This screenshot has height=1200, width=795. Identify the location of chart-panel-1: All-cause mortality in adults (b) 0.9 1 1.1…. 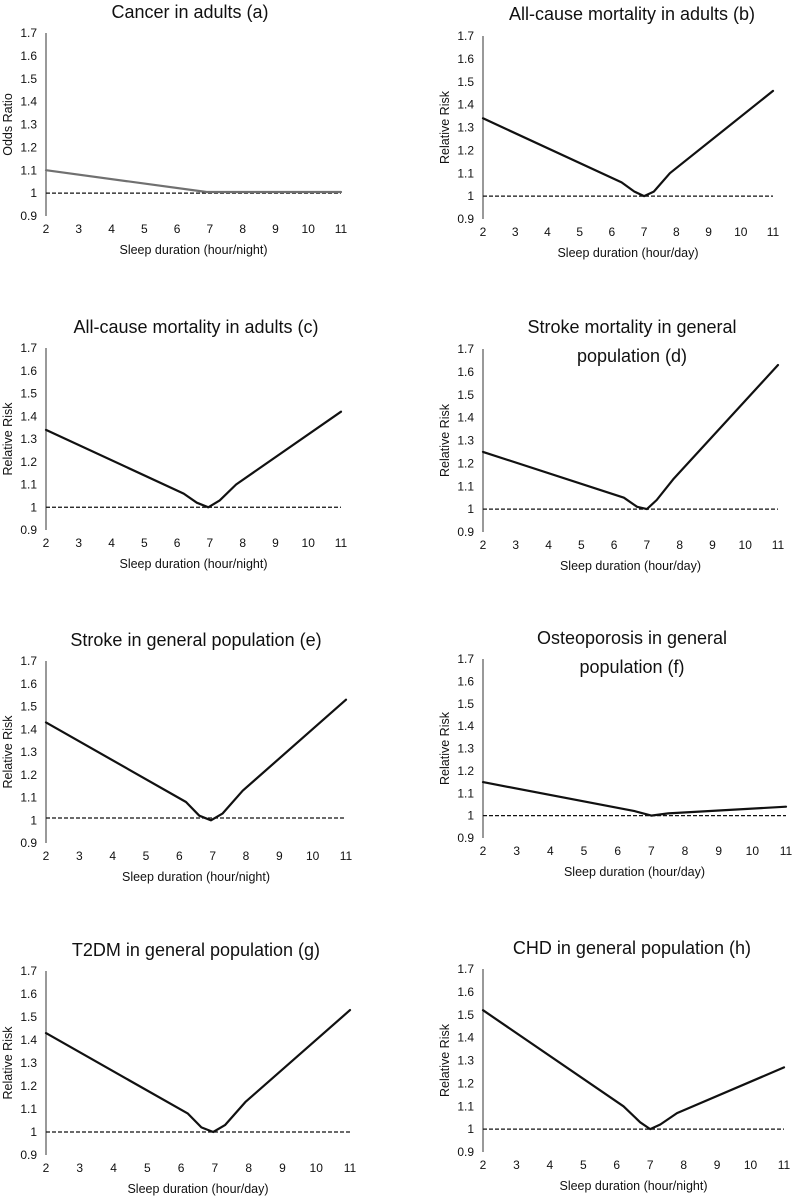
(609, 132).